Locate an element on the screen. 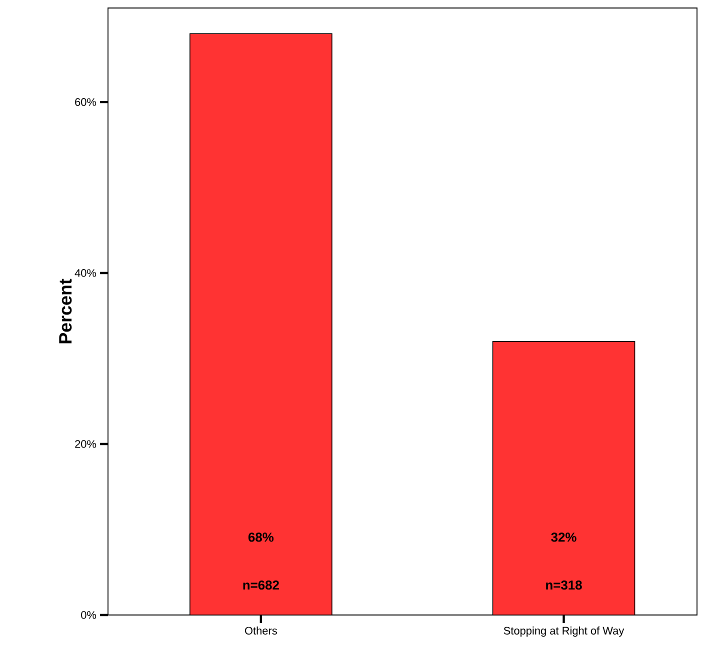 The image size is (705, 661). x-tick-label: Stopping at Right of Way is located at coordinates (564, 631).